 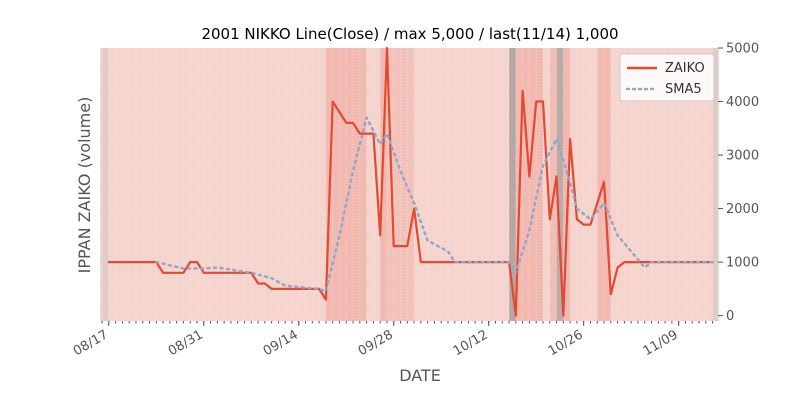 I want to click on x-tick-label: 10/26, so click(x=566, y=343).